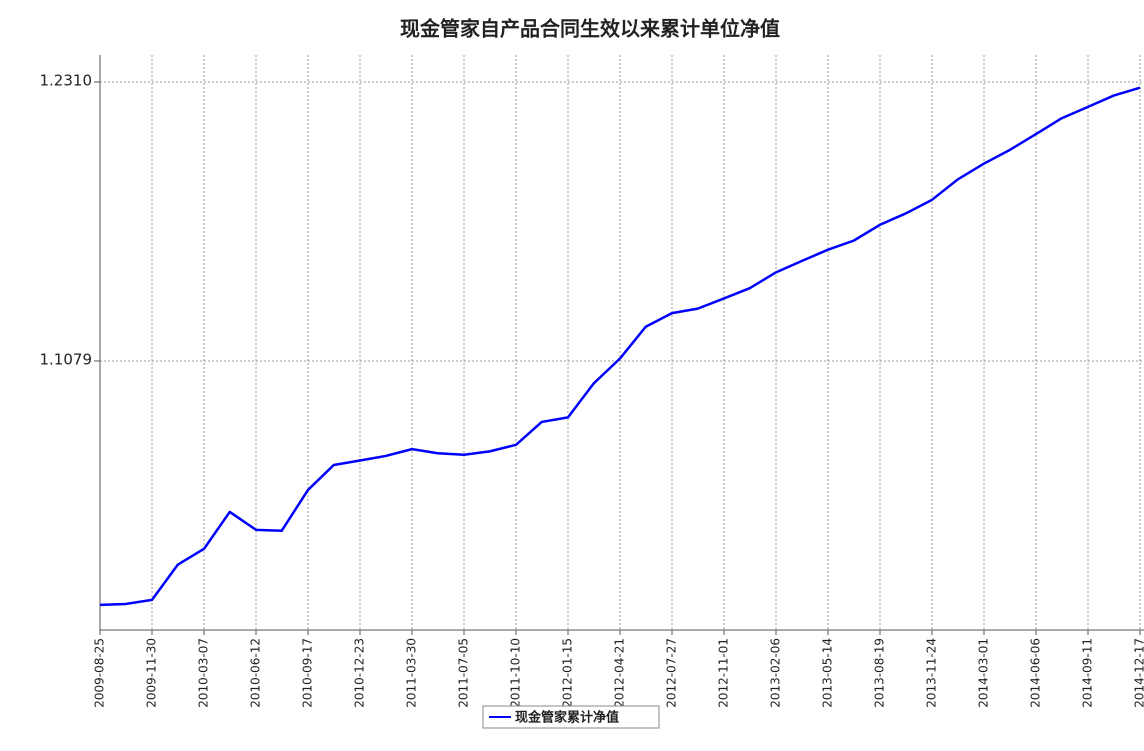  What do you see at coordinates (516, 673) in the screenshot?
I see `x-tick-label: 2011-10-10` at bounding box center [516, 673].